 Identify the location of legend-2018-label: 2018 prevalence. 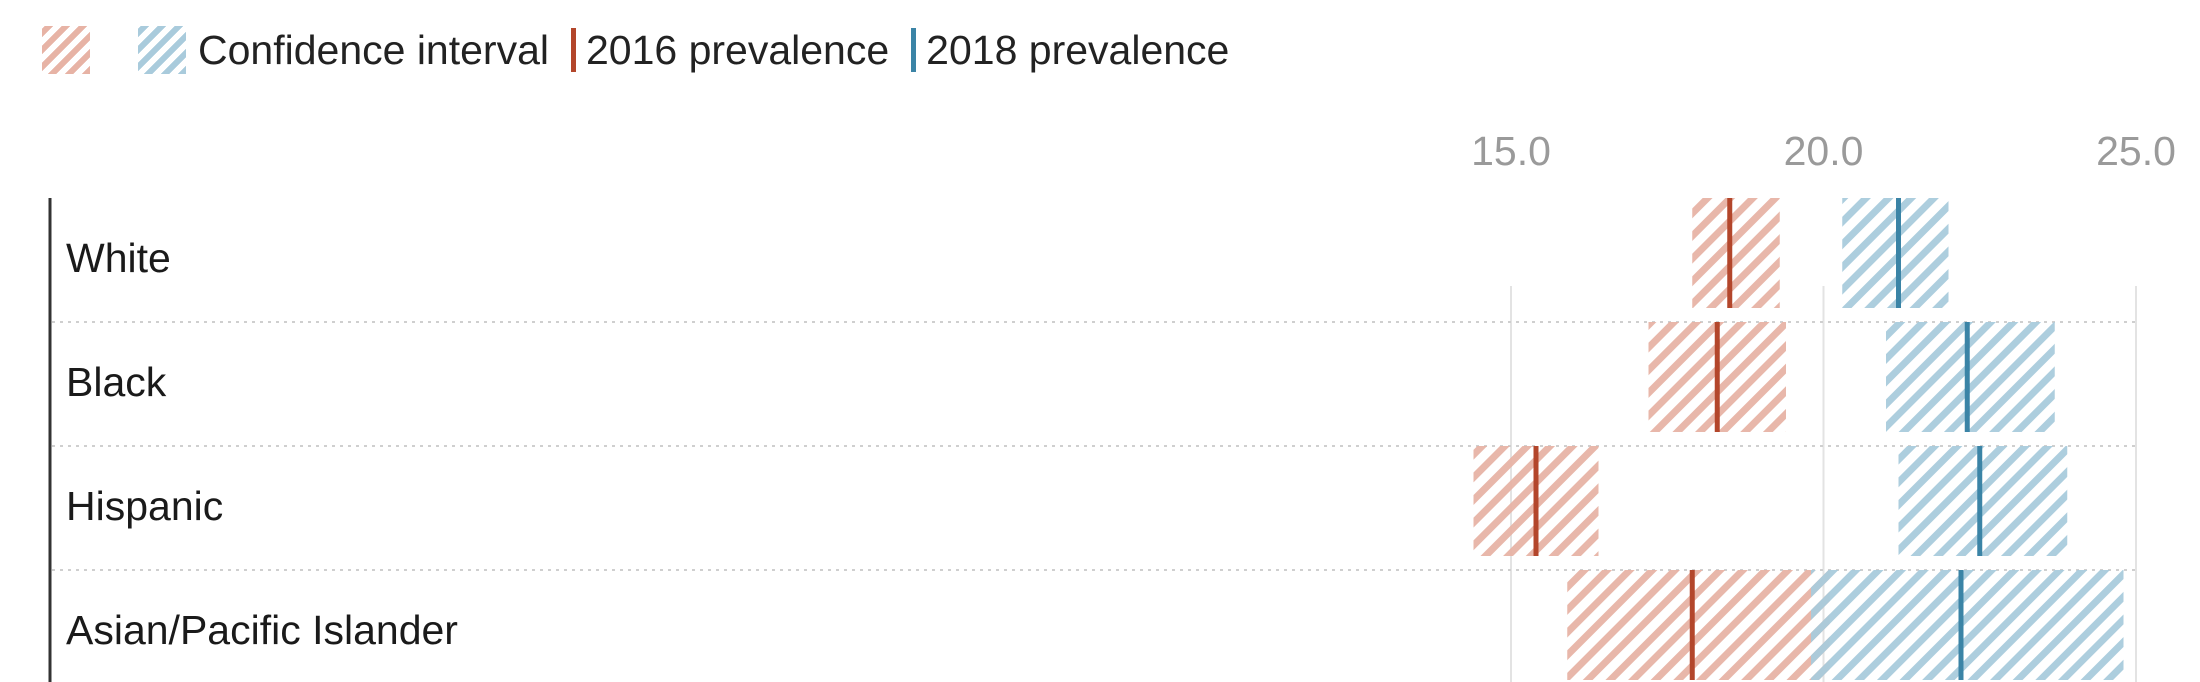
(1078, 49).